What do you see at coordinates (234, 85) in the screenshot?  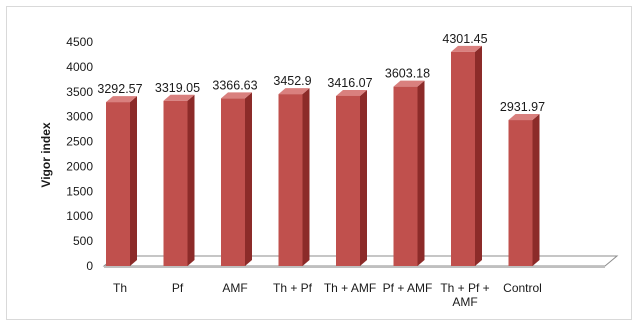 I see `data-label: 3366.63` at bounding box center [234, 85].